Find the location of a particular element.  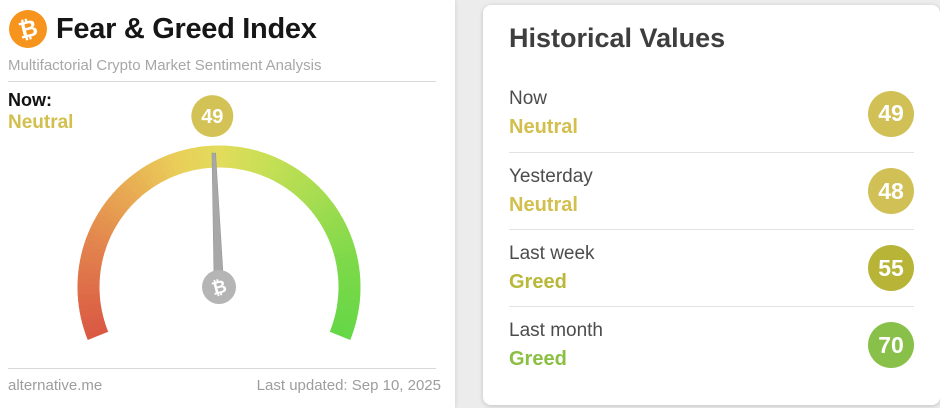

gauge-pivot is located at coordinates (219, 287).